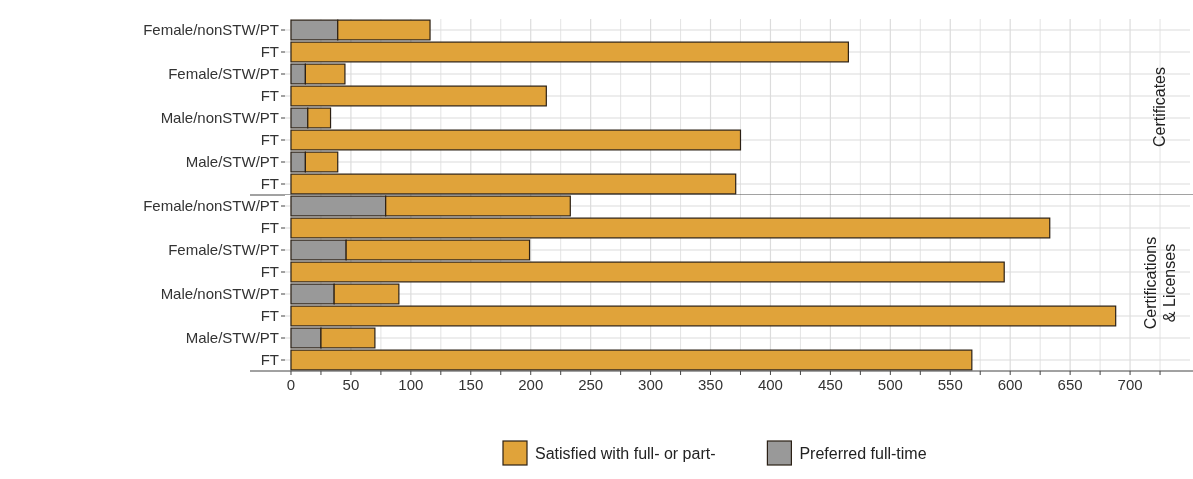 The width and height of the screenshot is (1193, 479). What do you see at coordinates (351, 384) in the screenshot?
I see `x-tick-label: 50` at bounding box center [351, 384].